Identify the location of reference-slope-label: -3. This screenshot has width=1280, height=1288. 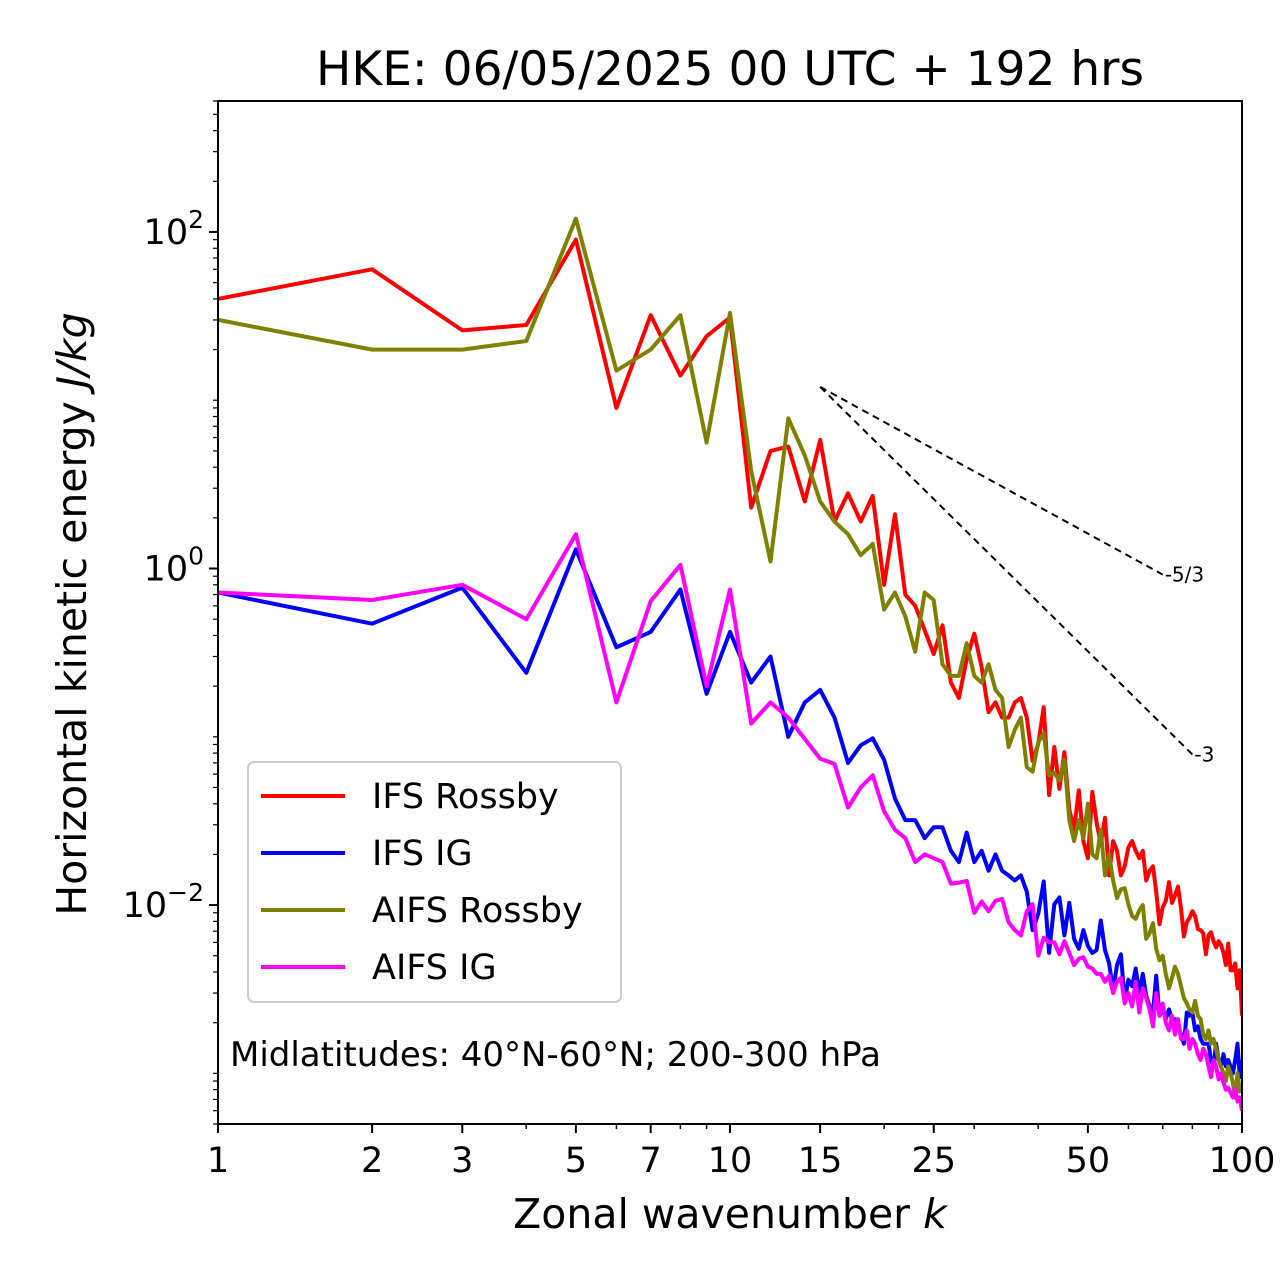
(1204, 754).